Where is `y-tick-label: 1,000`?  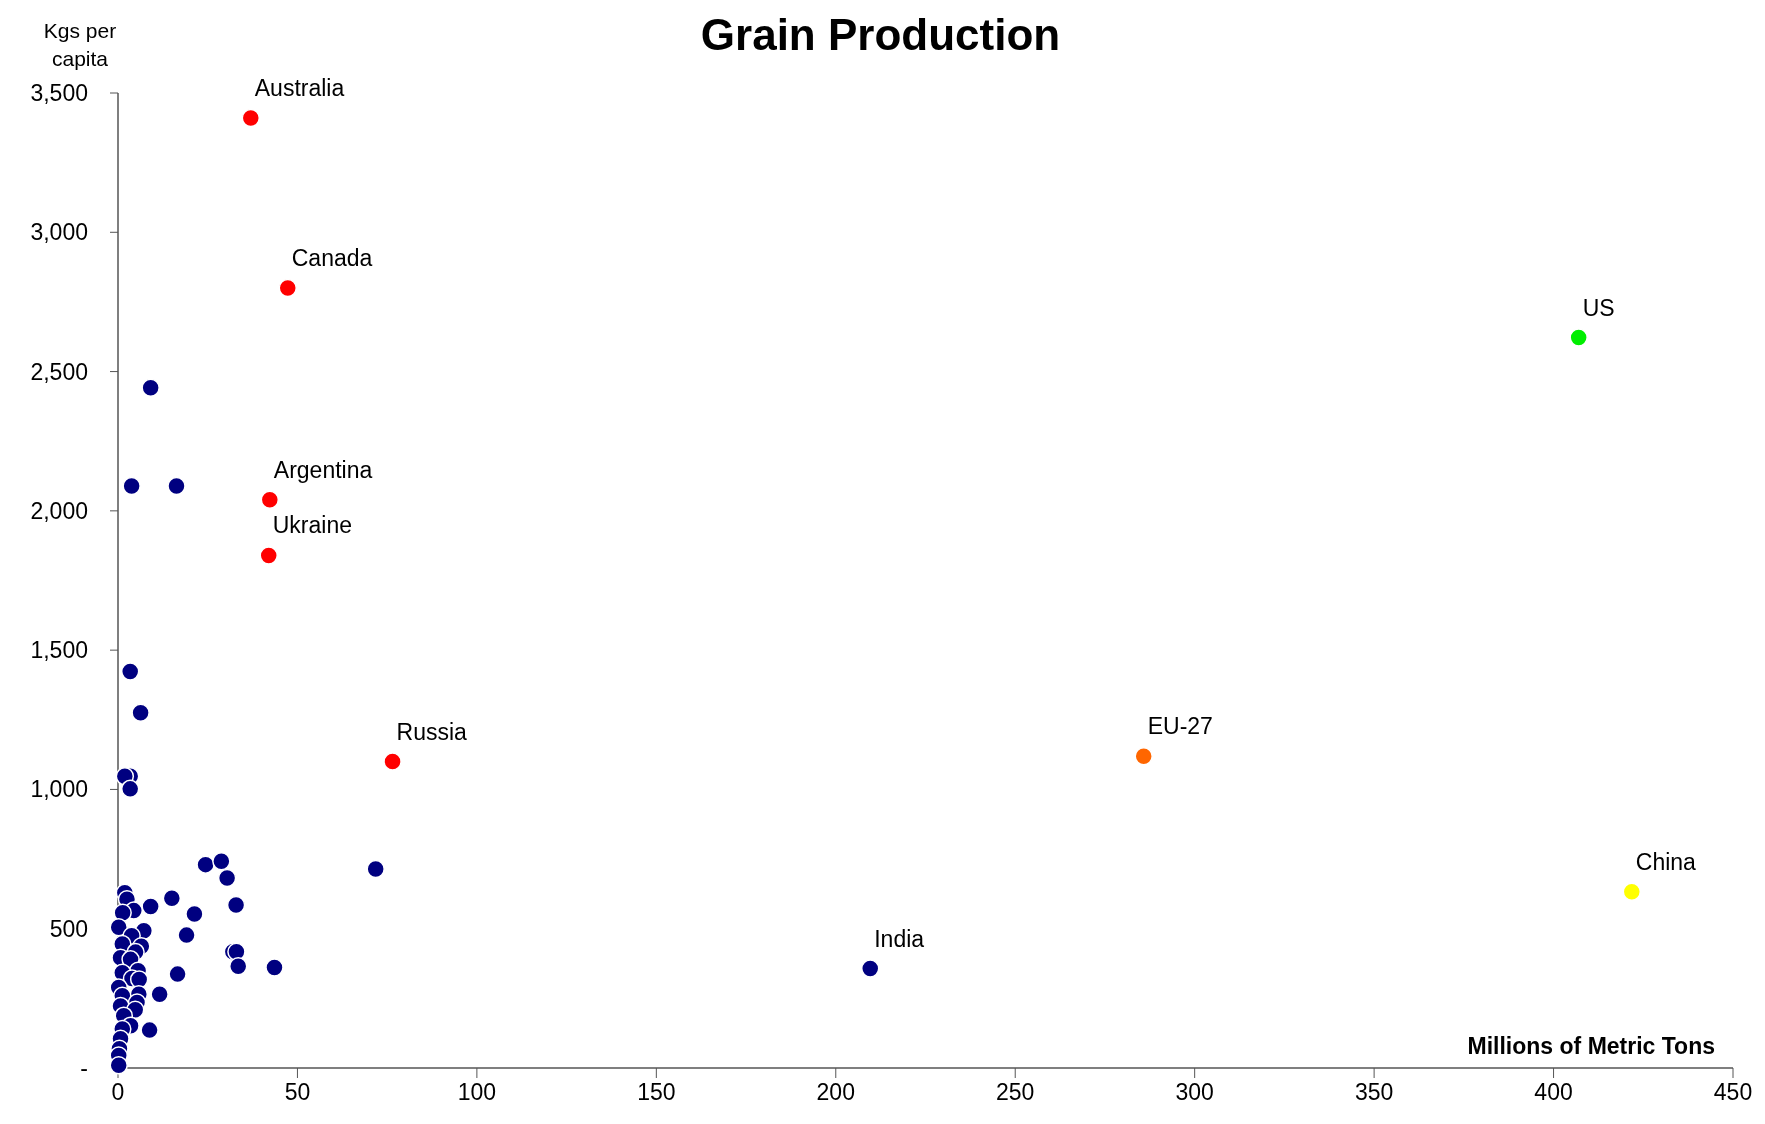
y-tick-label: 1,000 is located at coordinates (59, 789).